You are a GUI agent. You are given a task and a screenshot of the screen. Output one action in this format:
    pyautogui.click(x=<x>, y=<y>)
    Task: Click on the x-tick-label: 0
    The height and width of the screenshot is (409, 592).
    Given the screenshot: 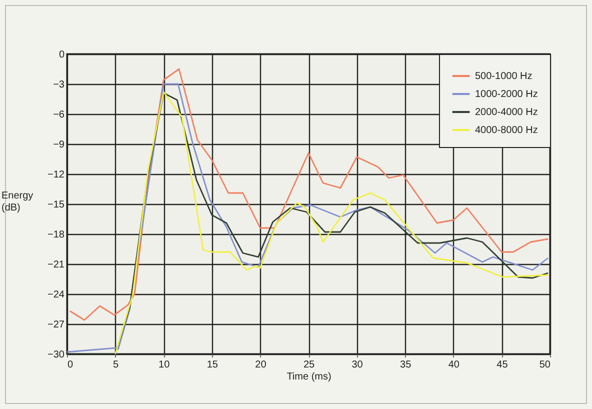 What is the action you would take?
    pyautogui.click(x=71, y=365)
    